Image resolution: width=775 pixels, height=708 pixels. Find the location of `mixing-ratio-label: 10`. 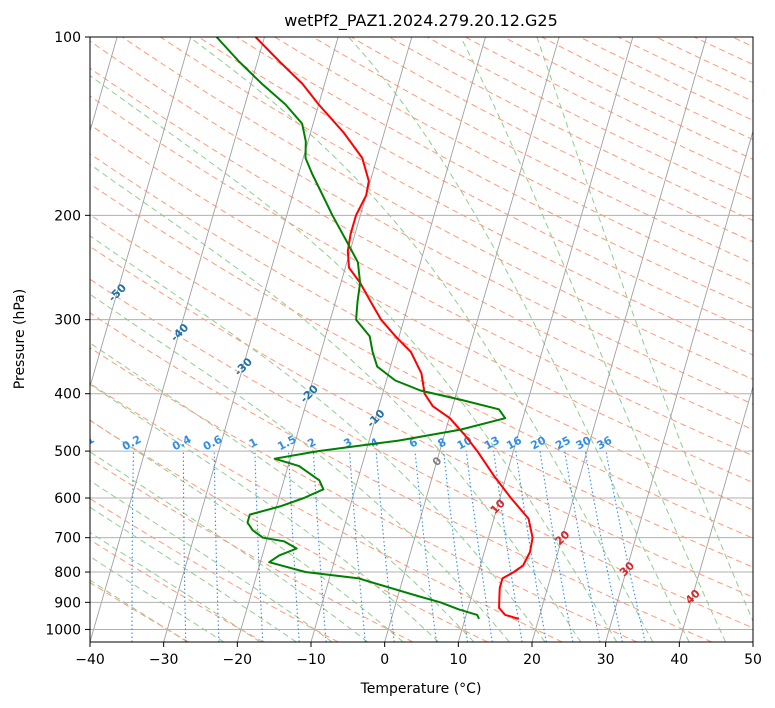

mixing-ratio-label: 10 is located at coordinates (465, 443).